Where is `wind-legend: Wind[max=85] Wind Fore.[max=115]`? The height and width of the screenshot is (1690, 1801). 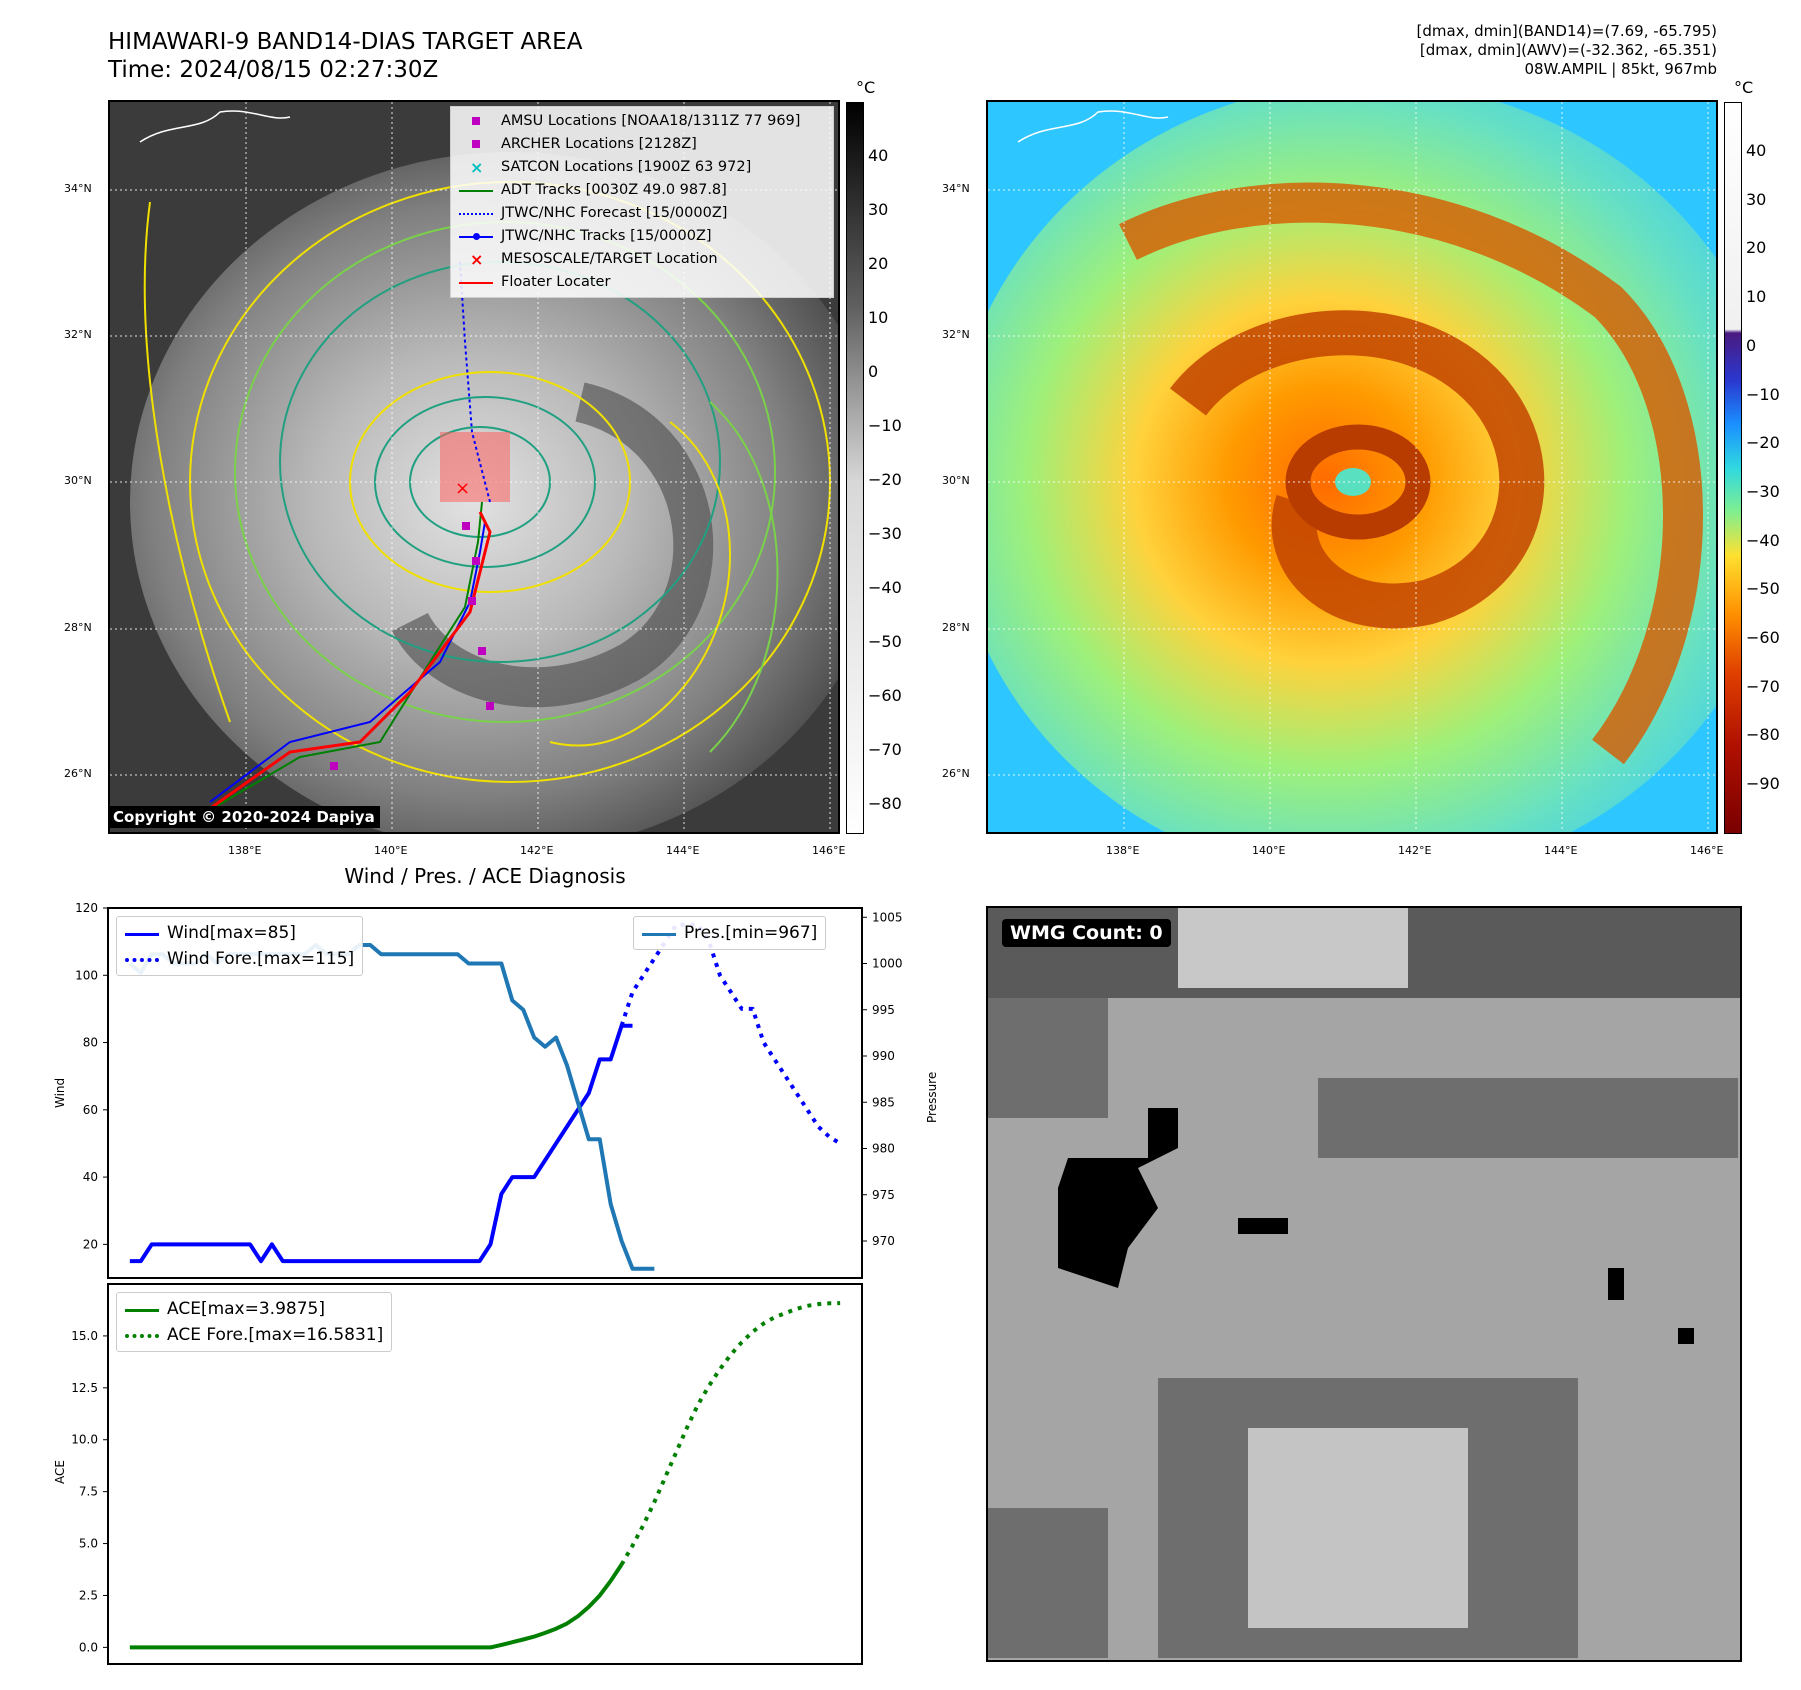 wind-legend: Wind[max=85] Wind Fore.[max=115] is located at coordinates (240, 946).